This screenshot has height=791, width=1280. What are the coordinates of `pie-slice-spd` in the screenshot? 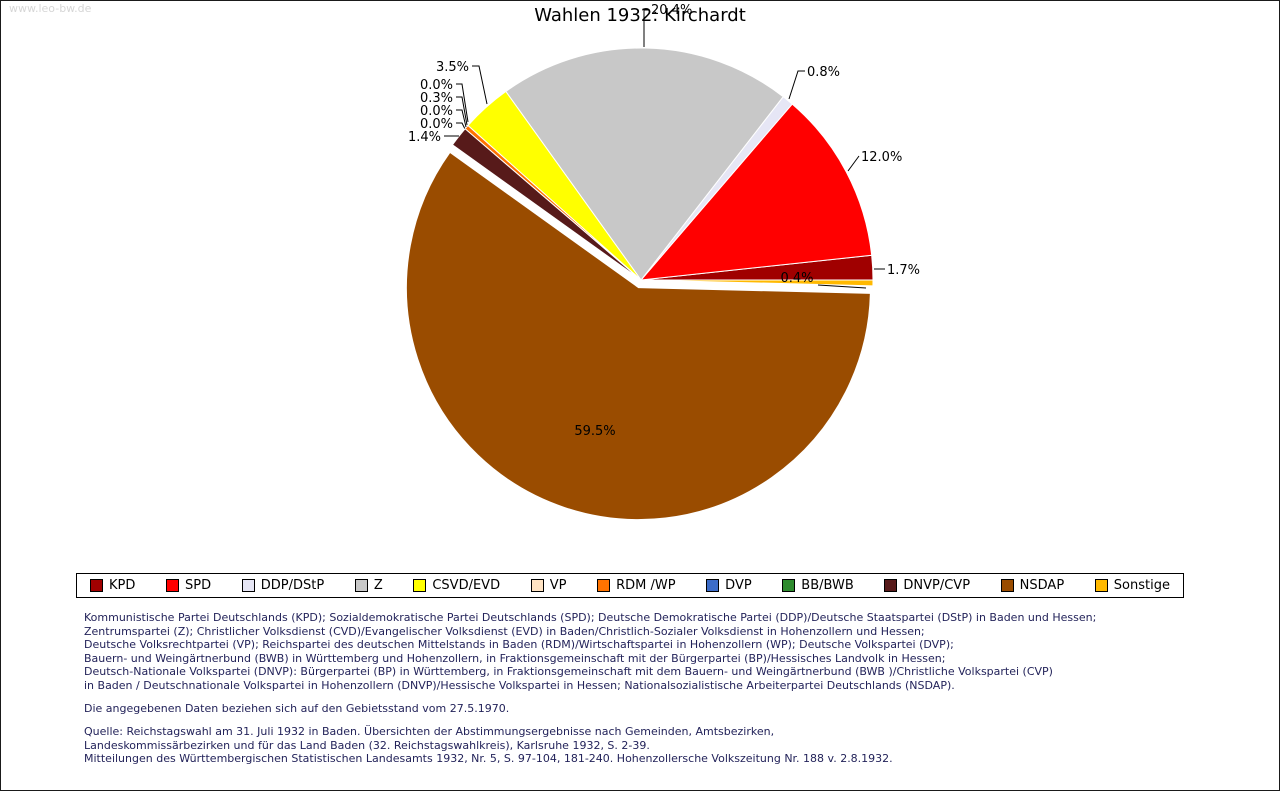 It's located at (756, 192).